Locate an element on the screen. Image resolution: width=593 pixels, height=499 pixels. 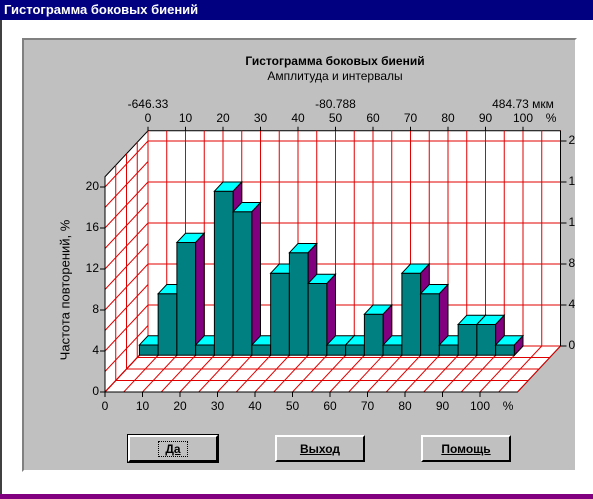
x-tick-label: 100 is located at coordinates (480, 406).